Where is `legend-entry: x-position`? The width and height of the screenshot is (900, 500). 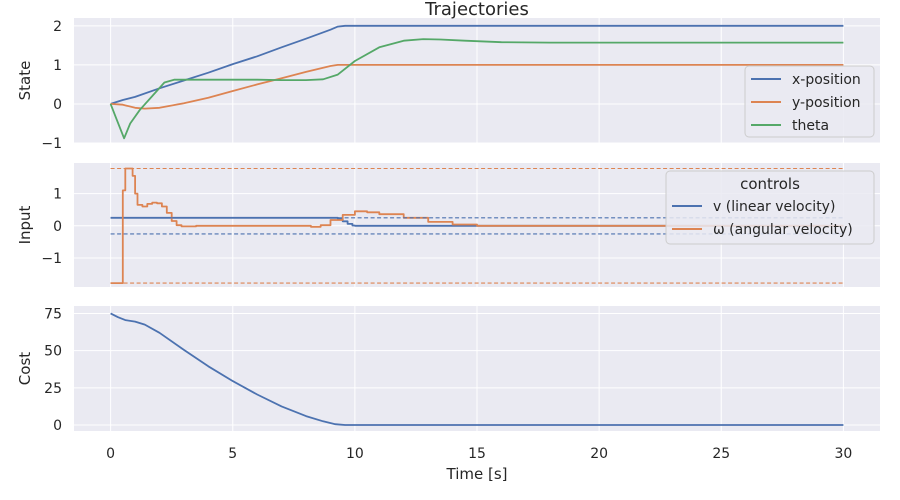 legend-entry: x-position is located at coordinates (826, 80).